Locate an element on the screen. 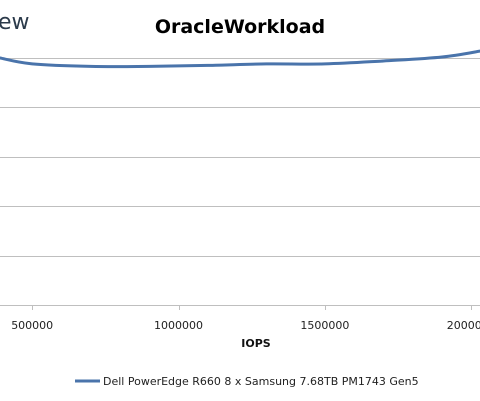  logo-fragment: ew is located at coordinates (15, 22).